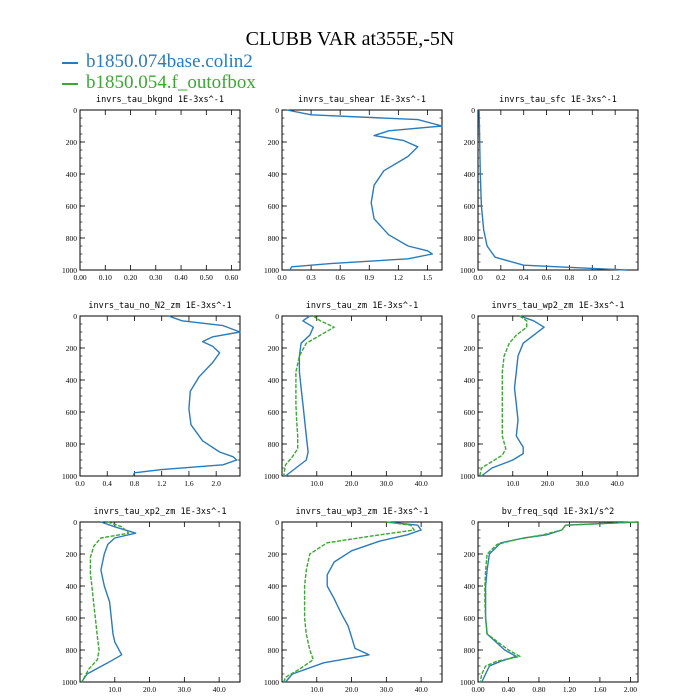  What do you see at coordinates (157, 62) in the screenshot?
I see `legend-entry-1: b1850.074base.colin2` at bounding box center [157, 62].